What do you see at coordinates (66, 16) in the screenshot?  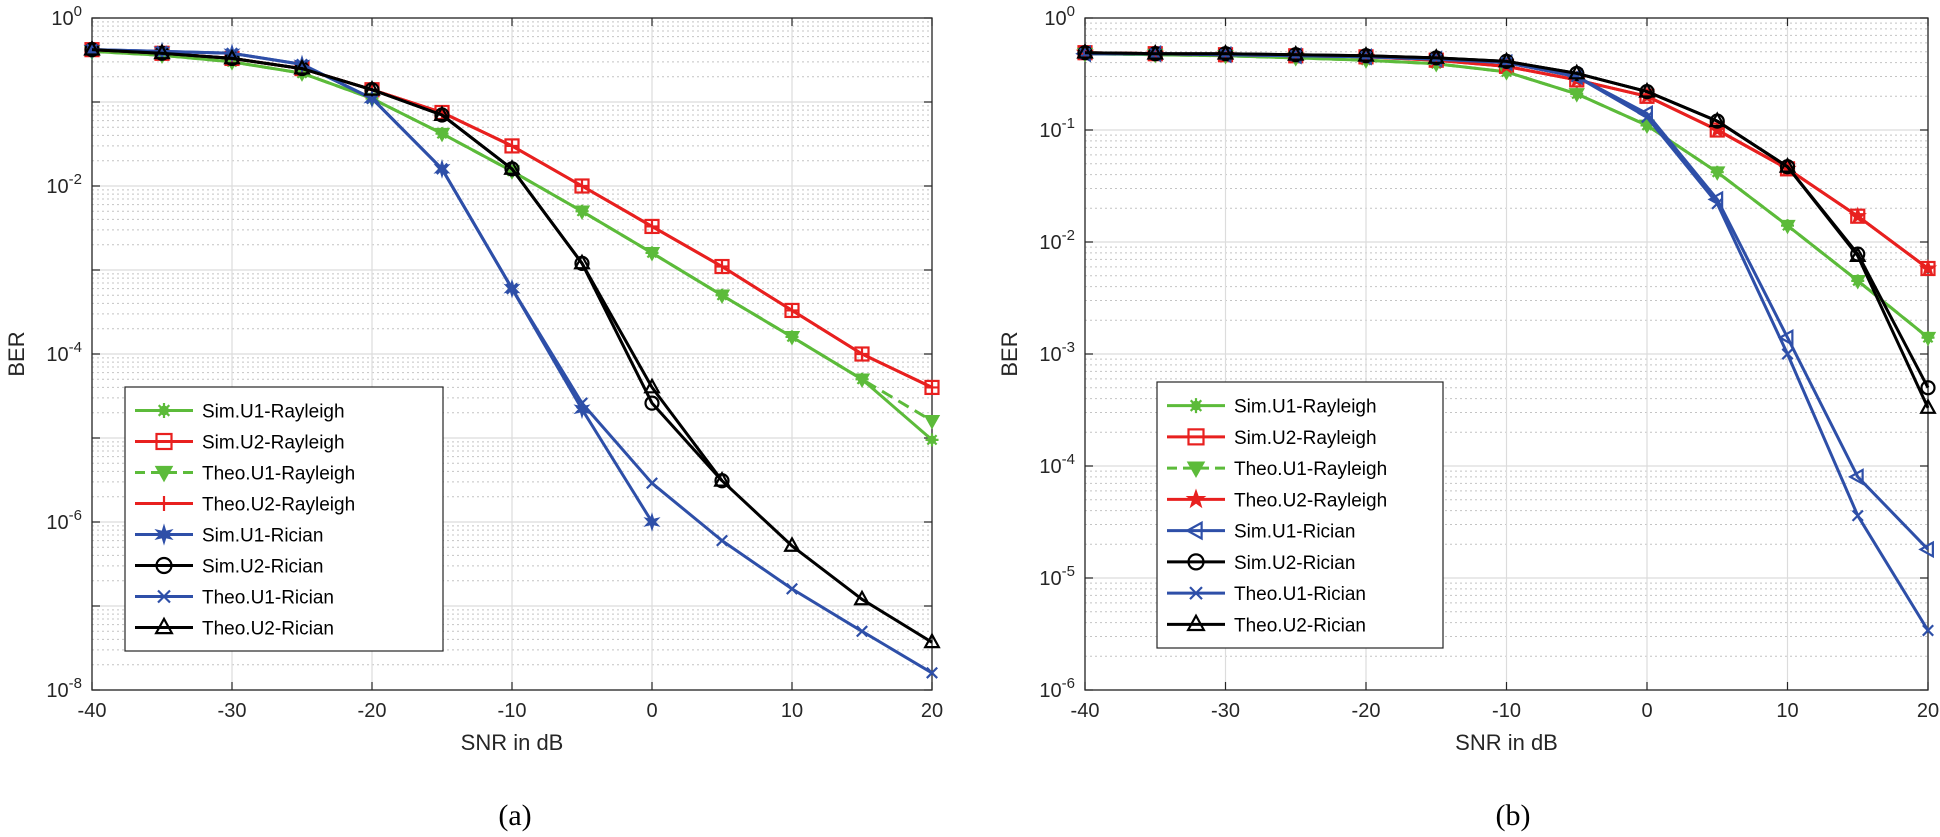 I see `y-tick-label: 10⁰` at bounding box center [66, 16].